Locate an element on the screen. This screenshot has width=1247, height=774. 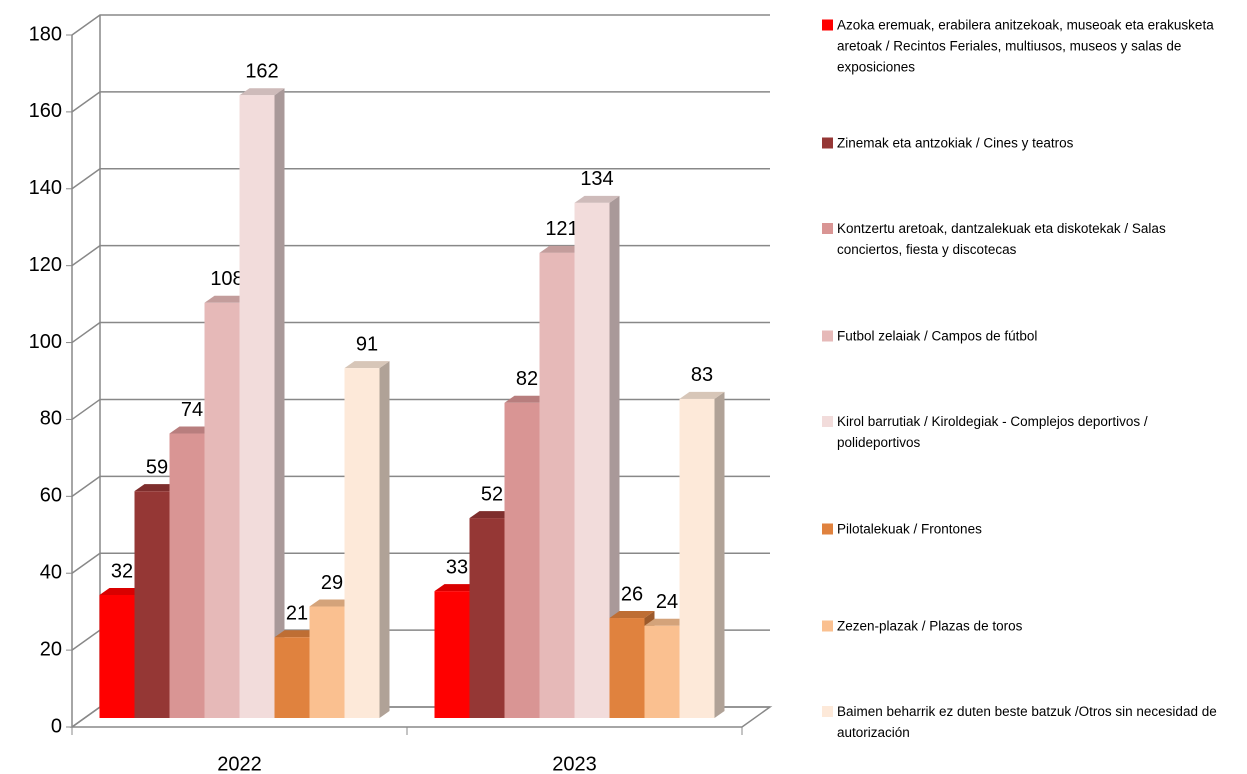
value-label: 82 is located at coordinates (527, 379).